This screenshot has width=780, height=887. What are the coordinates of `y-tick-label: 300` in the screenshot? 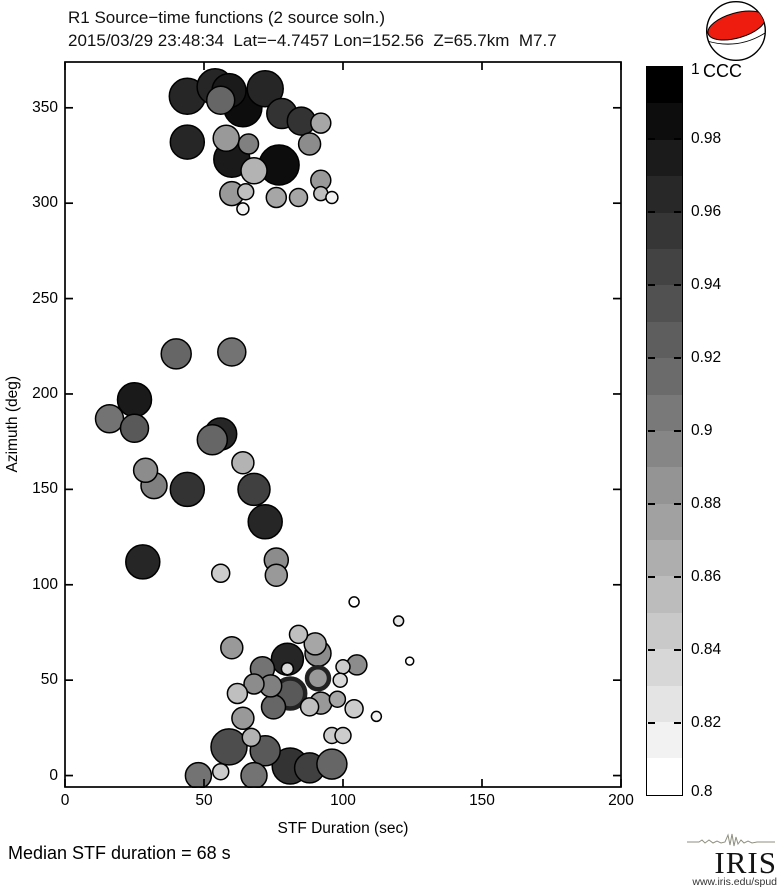 It's located at (45, 203).